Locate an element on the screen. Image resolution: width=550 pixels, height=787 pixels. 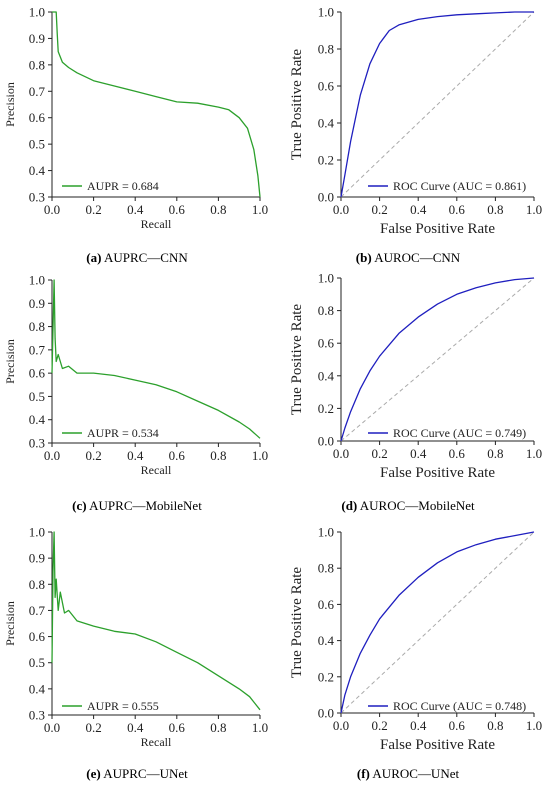
panel-caption: (b) AUROC—CNN is located at coordinates (408, 257).